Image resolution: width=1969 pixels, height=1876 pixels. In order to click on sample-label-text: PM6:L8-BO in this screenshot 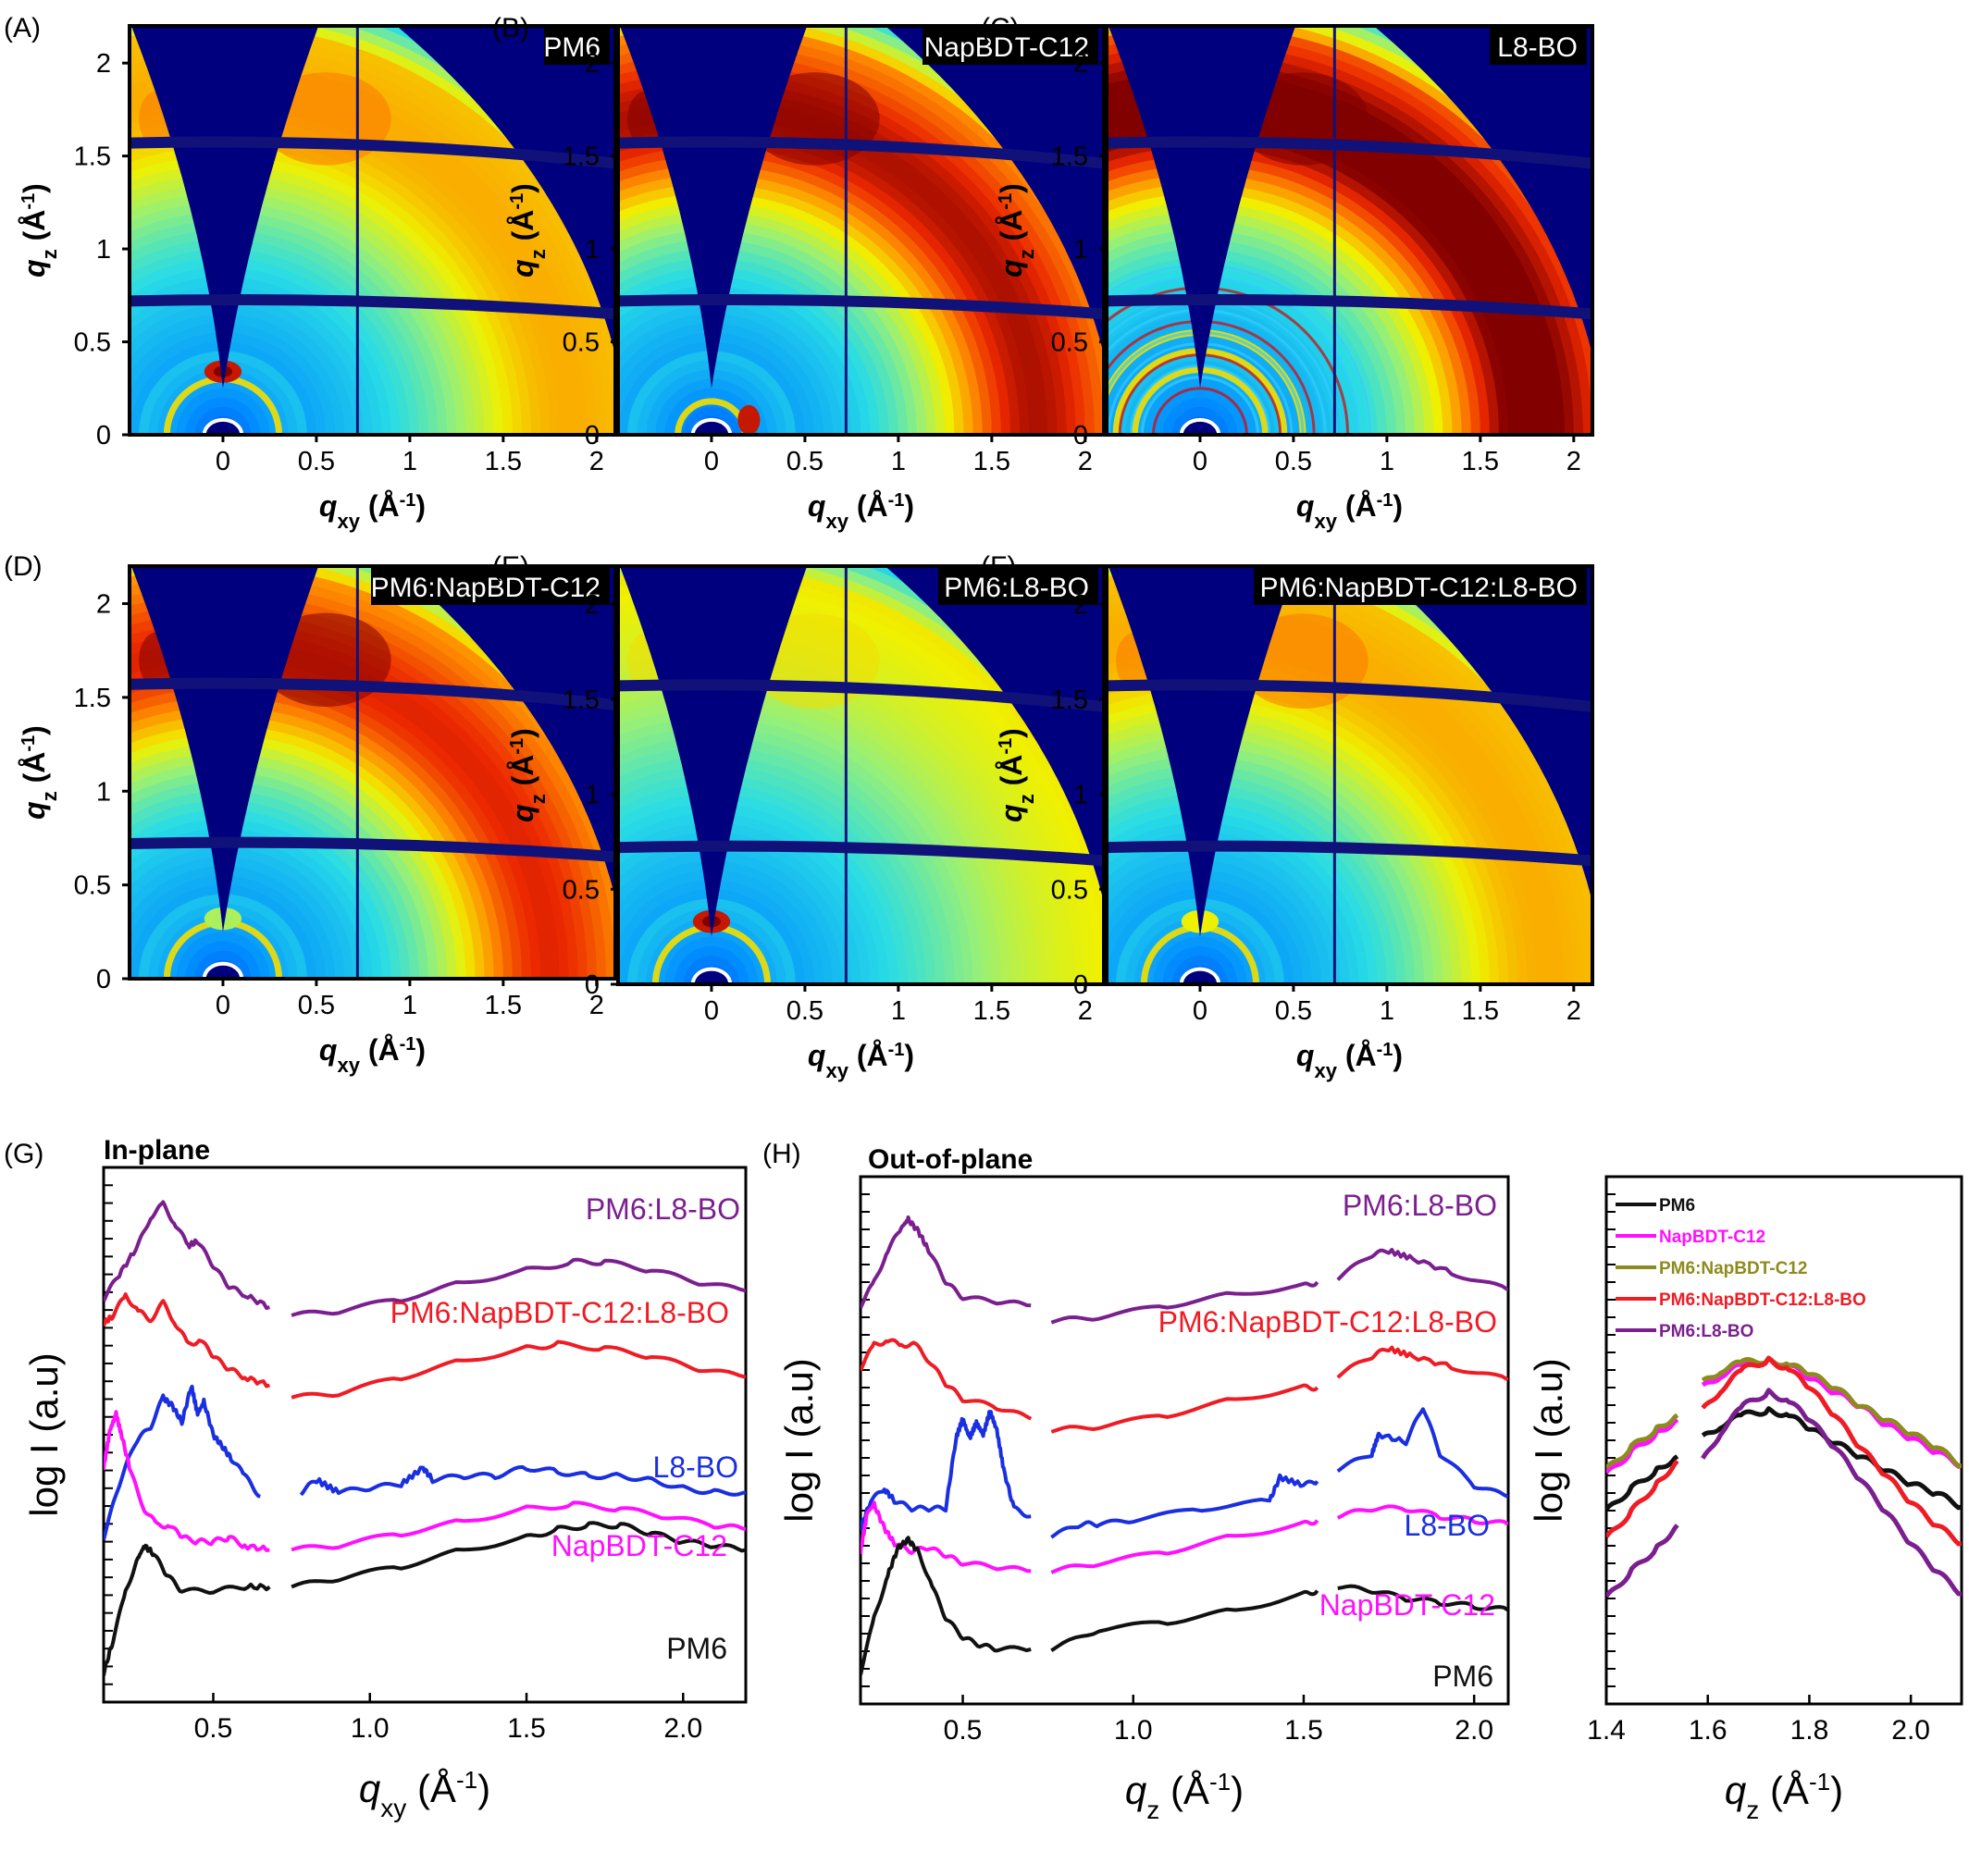, I will do `click(1017, 588)`.